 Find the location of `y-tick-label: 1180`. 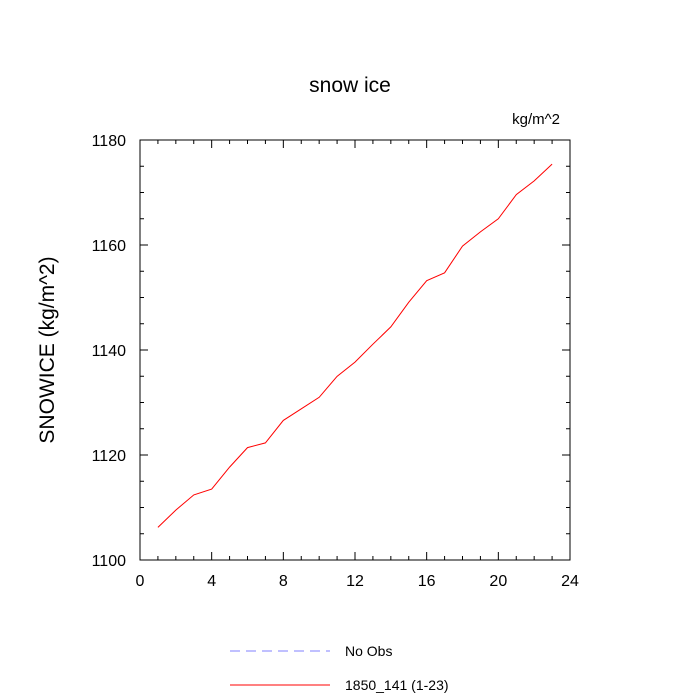

y-tick-label: 1180 is located at coordinates (109, 141).